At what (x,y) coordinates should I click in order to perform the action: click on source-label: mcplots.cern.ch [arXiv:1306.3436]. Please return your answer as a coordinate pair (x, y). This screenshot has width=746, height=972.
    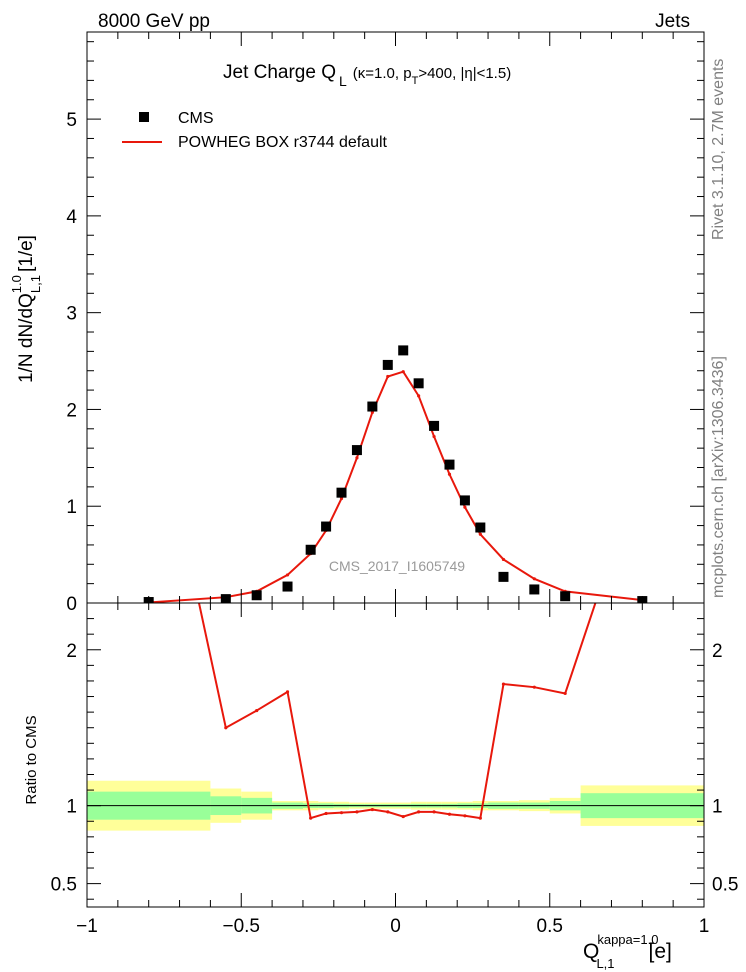
    Looking at the image, I should click on (718, 477).